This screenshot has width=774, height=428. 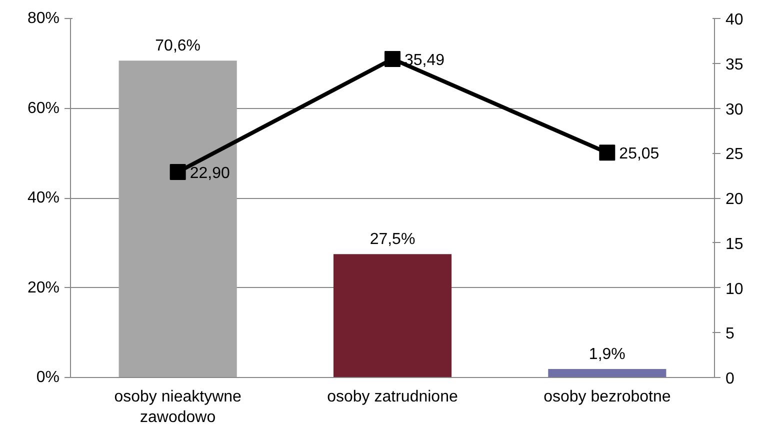 I want to click on data-label: 70,6%, so click(x=178, y=46).